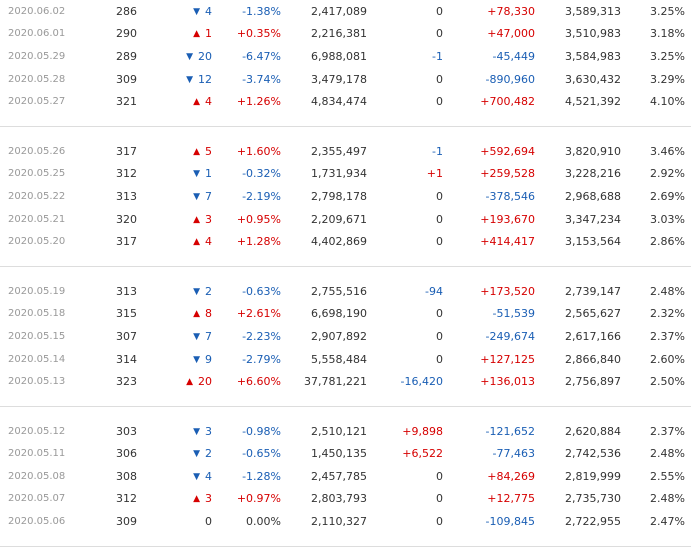 The width and height of the screenshot is (691, 547). Describe the element at coordinates (37, 196) in the screenshot. I see `row-date: 2020.05.22` at that location.